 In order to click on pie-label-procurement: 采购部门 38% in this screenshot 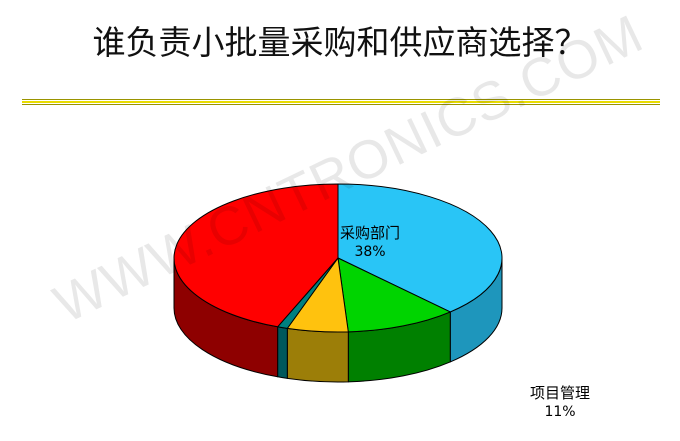, I will do `click(370, 243)`.